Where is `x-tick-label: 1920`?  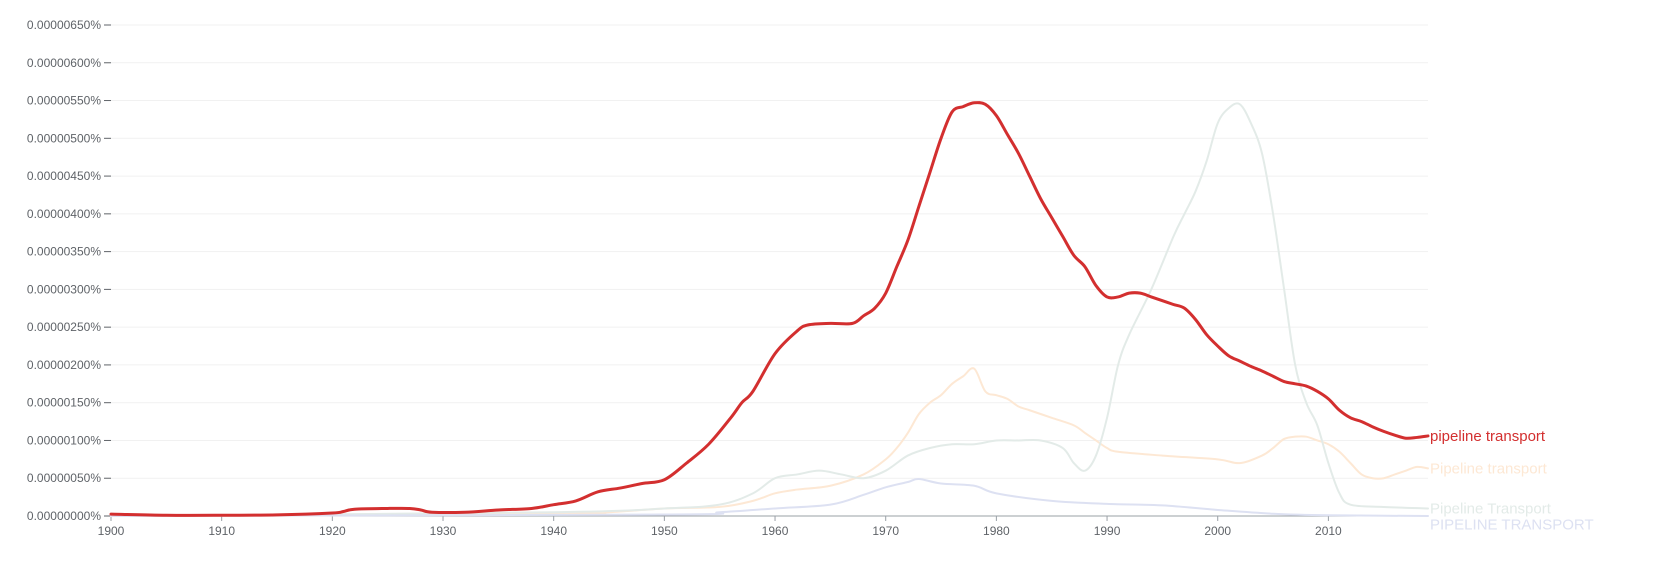 x-tick-label: 1920 is located at coordinates (332, 531).